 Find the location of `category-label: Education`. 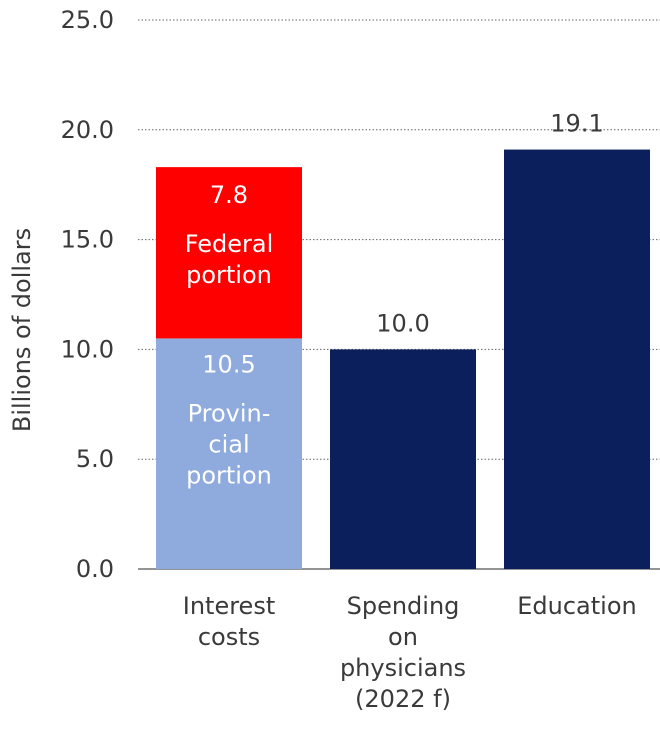

category-label: Education is located at coordinates (576, 606).